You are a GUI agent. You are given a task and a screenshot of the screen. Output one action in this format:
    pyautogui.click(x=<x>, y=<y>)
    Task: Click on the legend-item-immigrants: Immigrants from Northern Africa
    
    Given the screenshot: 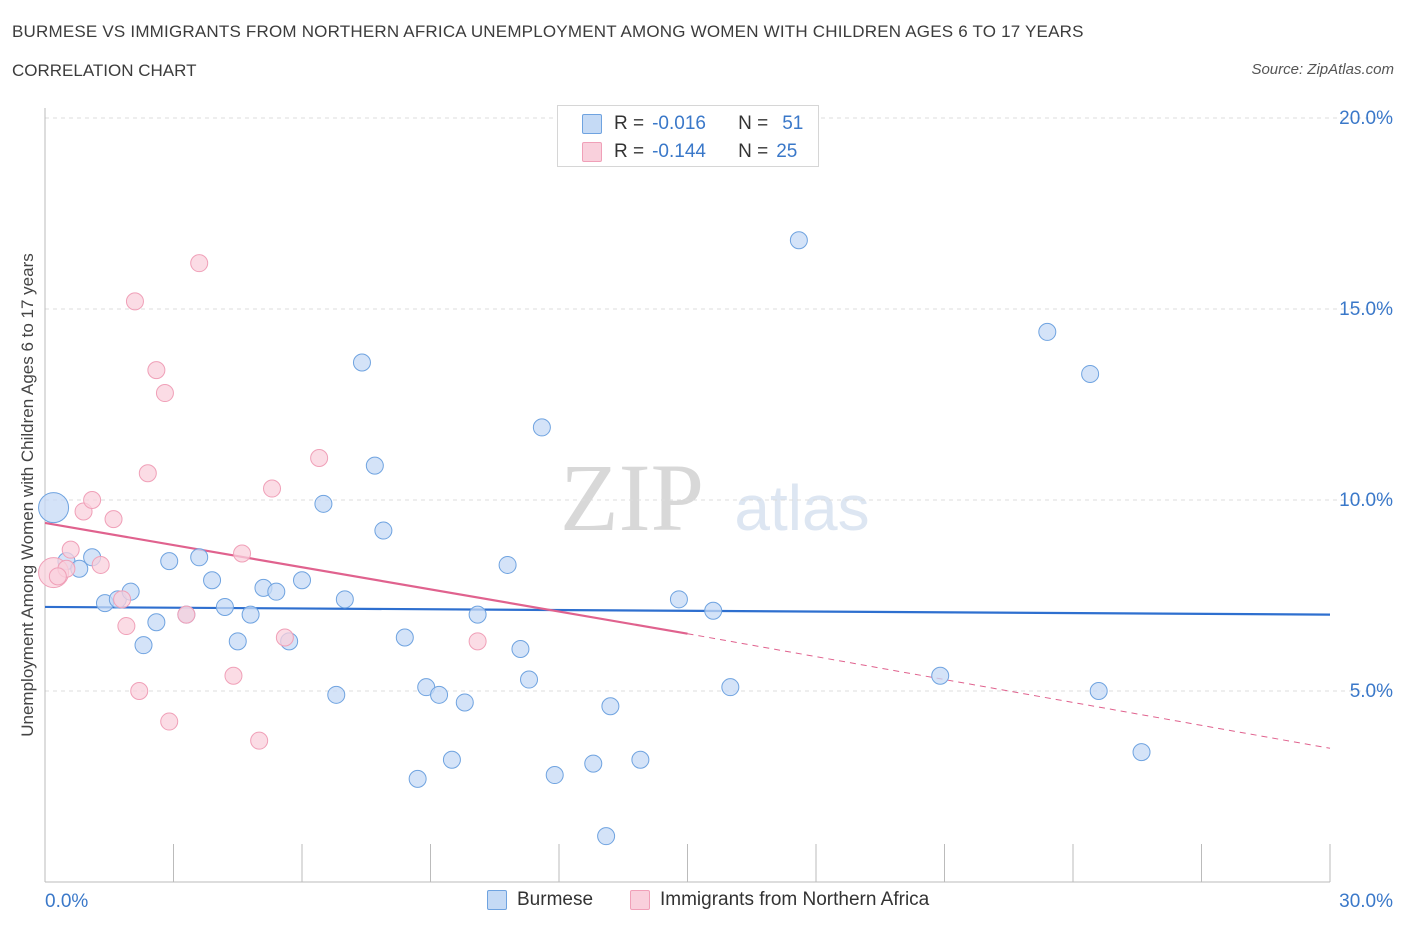 What is the action you would take?
    pyautogui.click(x=779, y=900)
    